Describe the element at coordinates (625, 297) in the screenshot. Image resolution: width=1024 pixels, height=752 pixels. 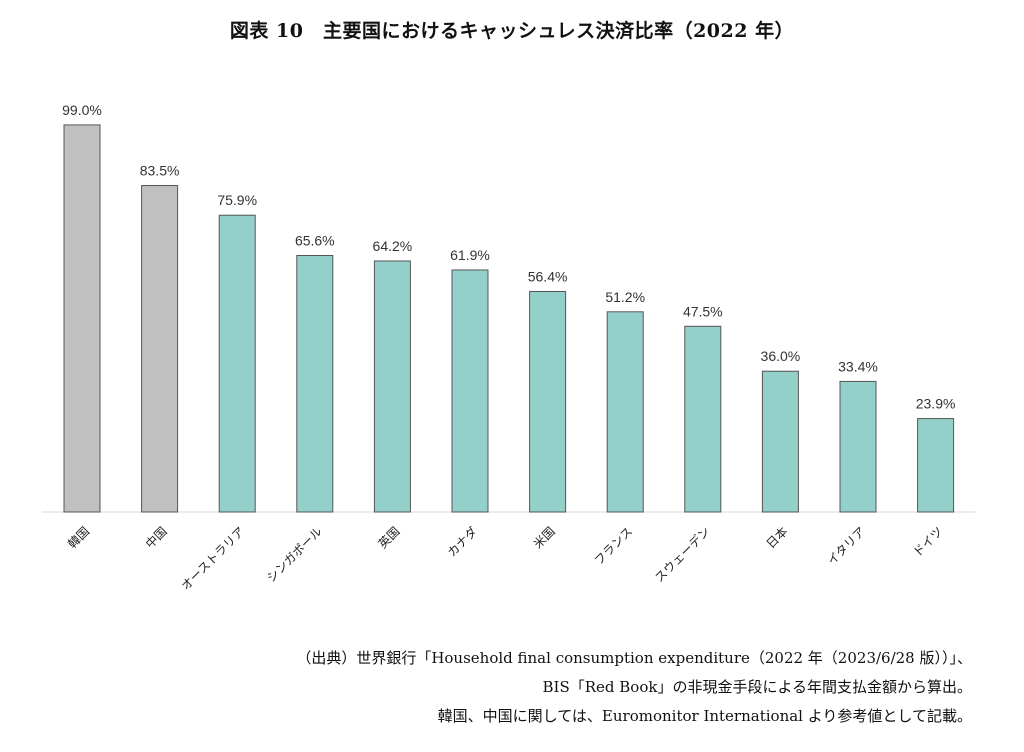
I see `data-label: 51.2%` at that location.